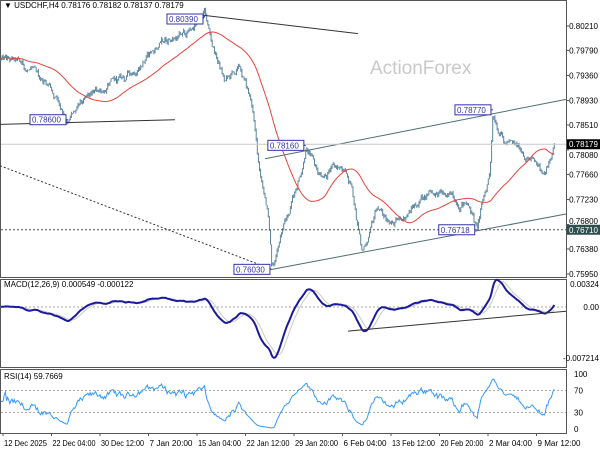  Describe the element at coordinates (583, 101) in the screenshot. I see `y-tick-label: 0.78930` at that location.